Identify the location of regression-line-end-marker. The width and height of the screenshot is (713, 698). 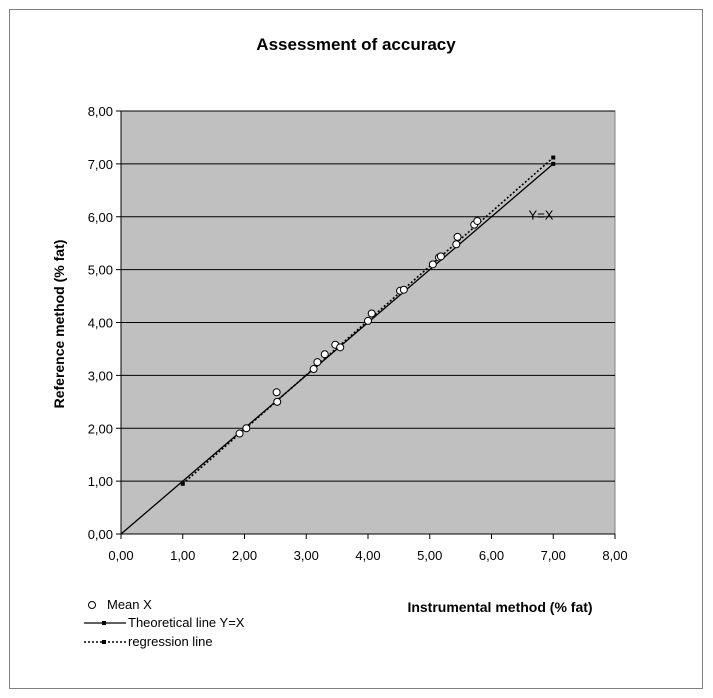
(553, 157).